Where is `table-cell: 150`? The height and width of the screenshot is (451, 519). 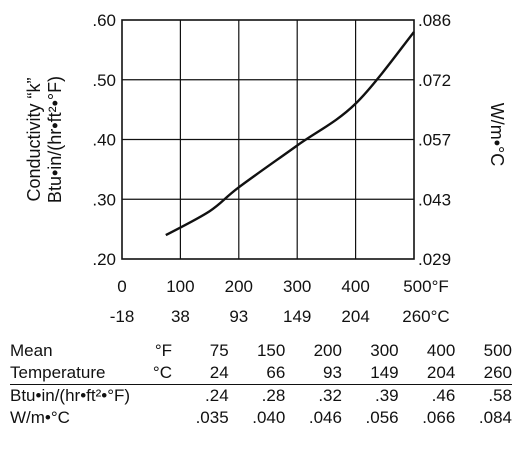
table-cell: 150 is located at coordinates (271, 350).